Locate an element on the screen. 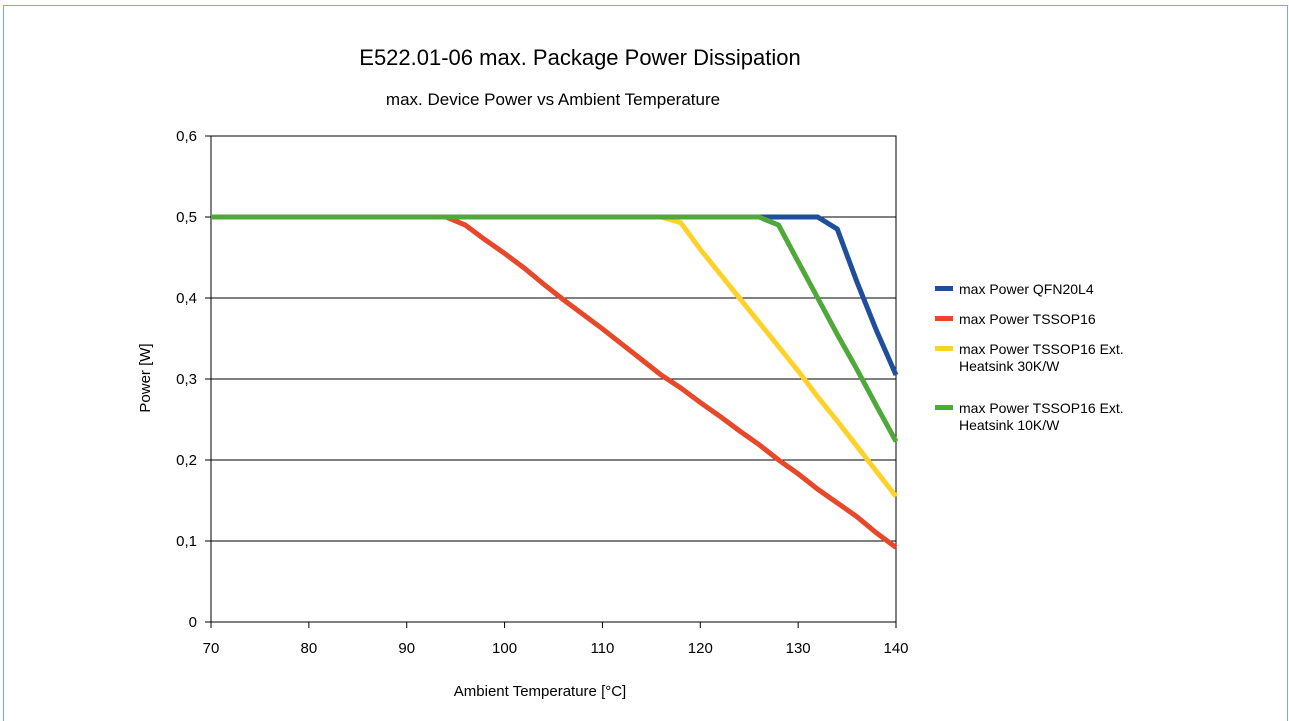 The width and height of the screenshot is (1289, 721). y-axis-ticks: 0 0,1 0,2 0,3 0,4 0,5 0,6 is located at coordinates (193, 379).